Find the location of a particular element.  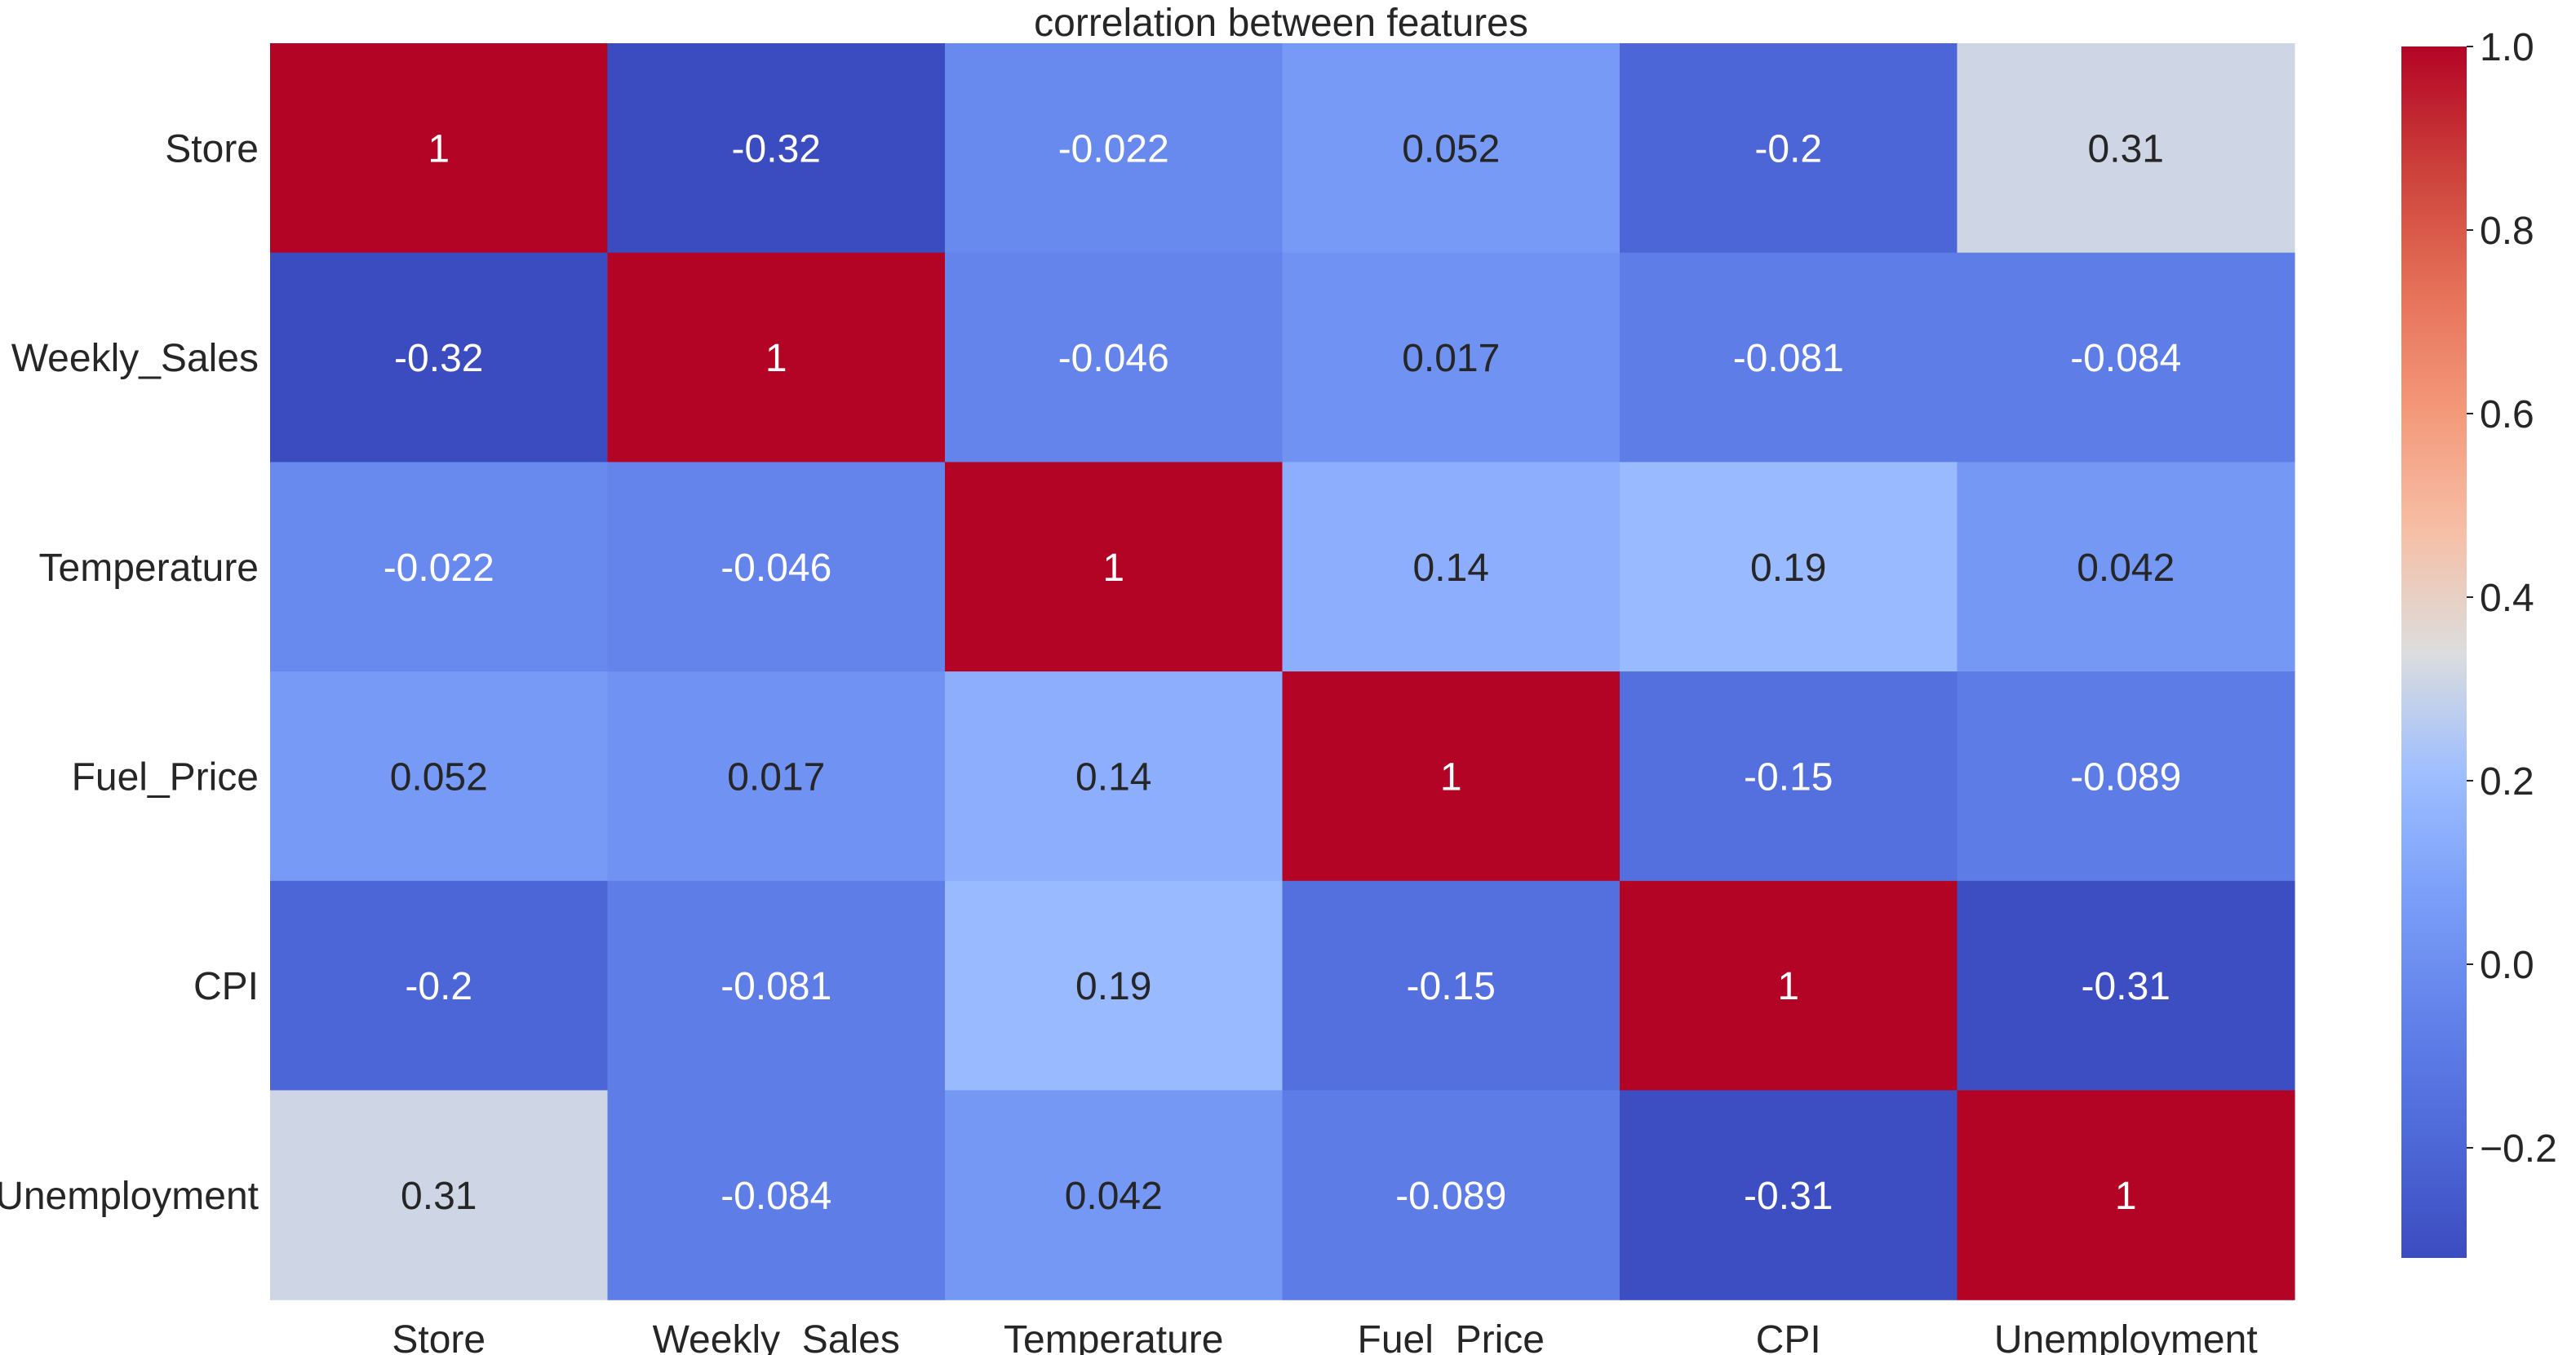

colorbar-tick-label: 0.2 is located at coordinates (2507, 782).